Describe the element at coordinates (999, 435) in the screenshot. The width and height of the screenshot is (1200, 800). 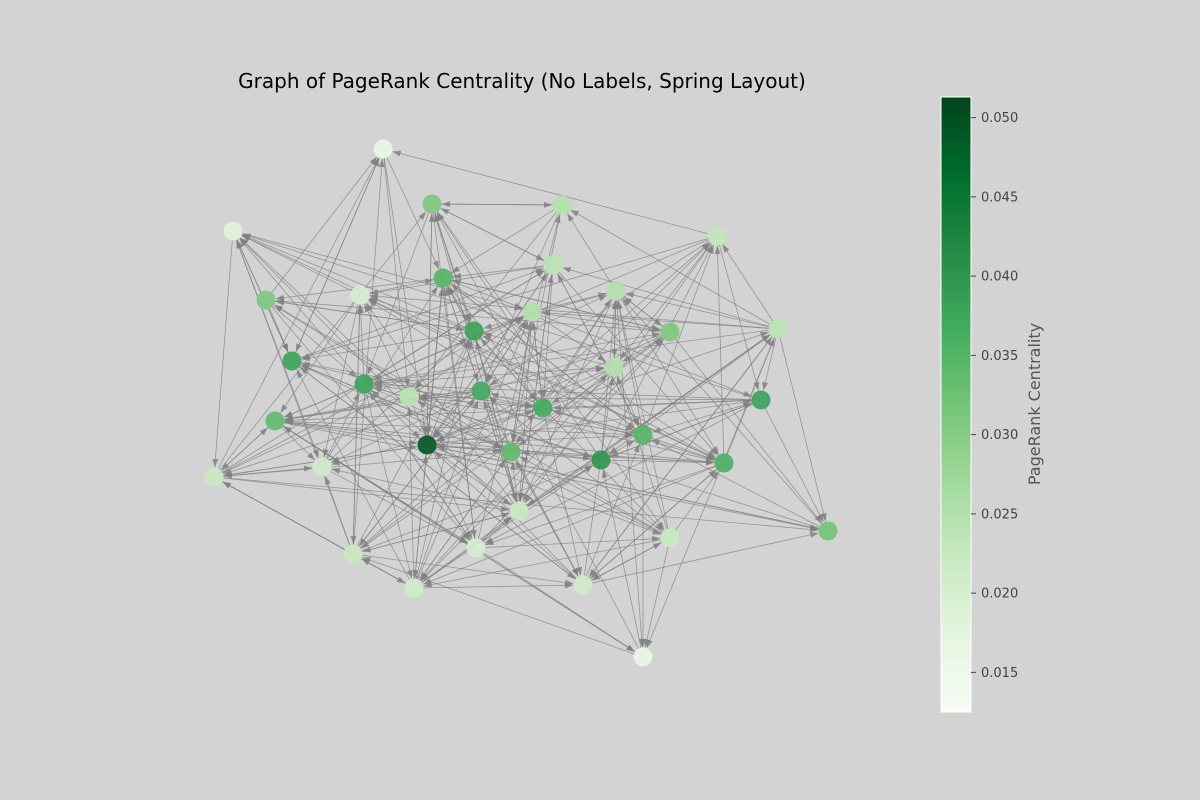
I see `colorbar-tick-label: 0.030` at that location.